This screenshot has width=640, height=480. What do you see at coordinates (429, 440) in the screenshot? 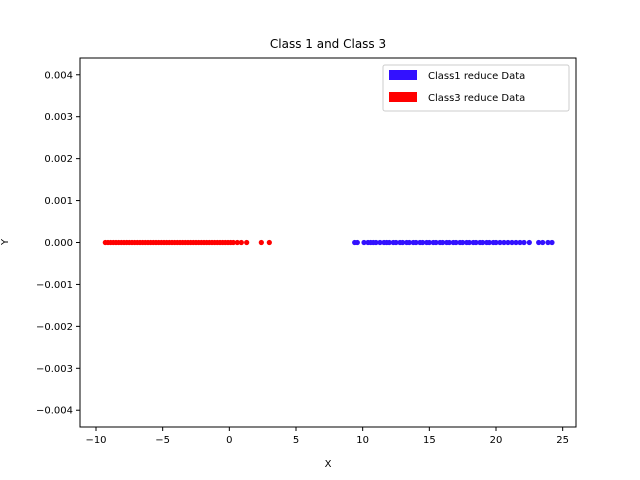
I see `x-tick-label: 15` at bounding box center [429, 440].